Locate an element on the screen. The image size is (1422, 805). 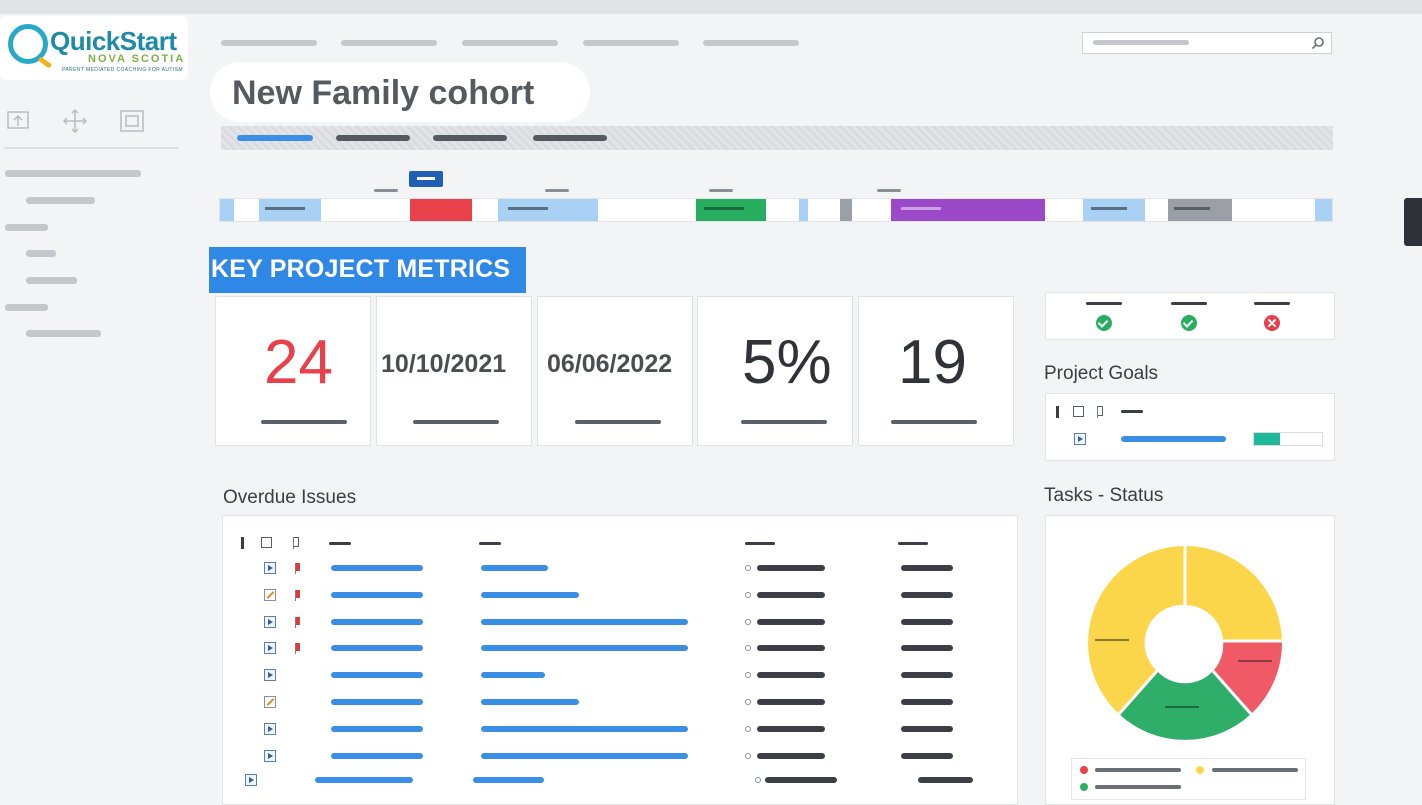
goal-link is located at coordinates (1173, 439).